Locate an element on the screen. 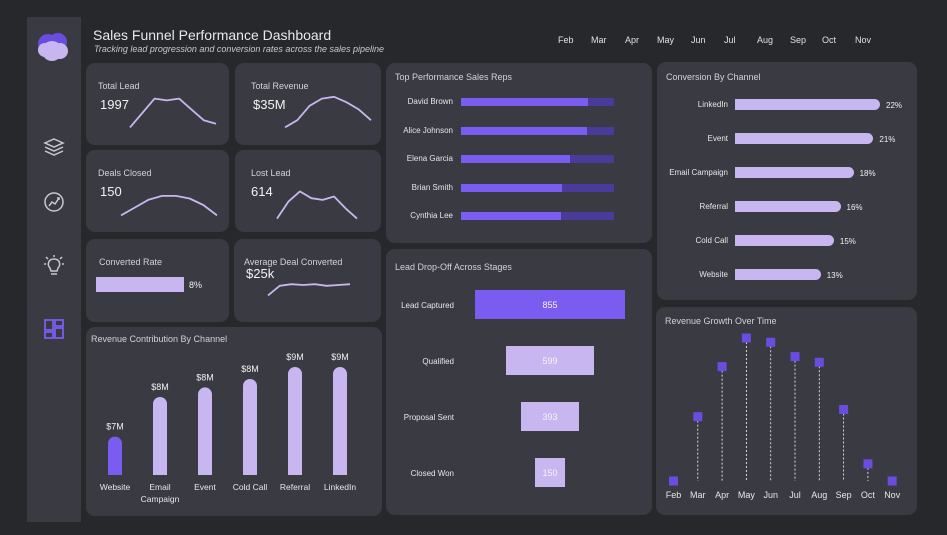 The image size is (947, 535). month-filter-apr: Apr is located at coordinates (632, 40).